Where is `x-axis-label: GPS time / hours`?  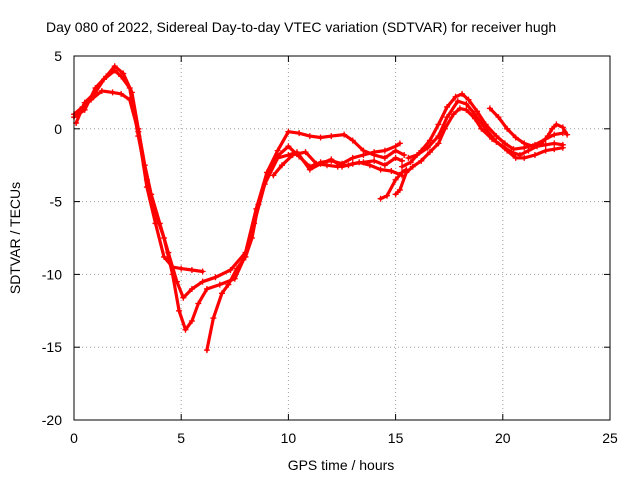
x-axis-label: GPS time / hours is located at coordinates (341, 465).